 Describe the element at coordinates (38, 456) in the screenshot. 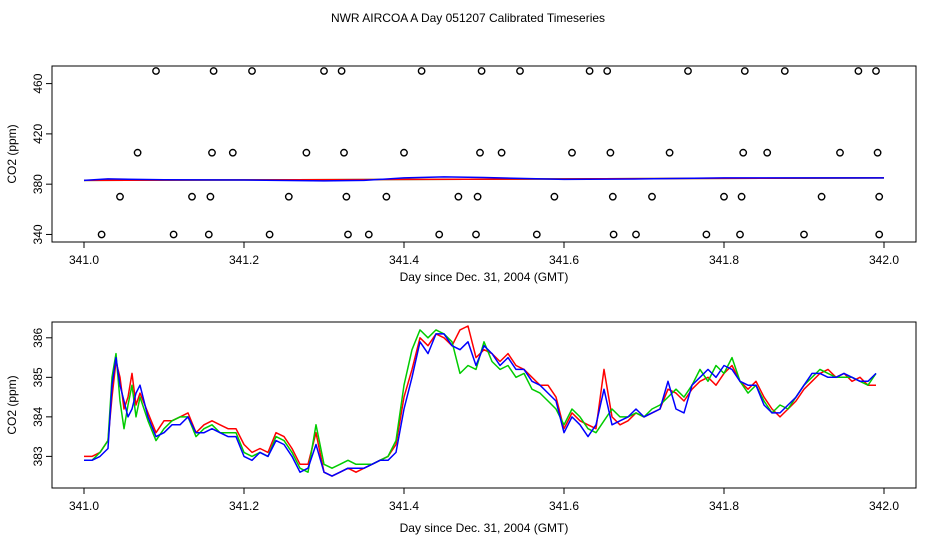

I see `y-tick-label: 383` at that location.